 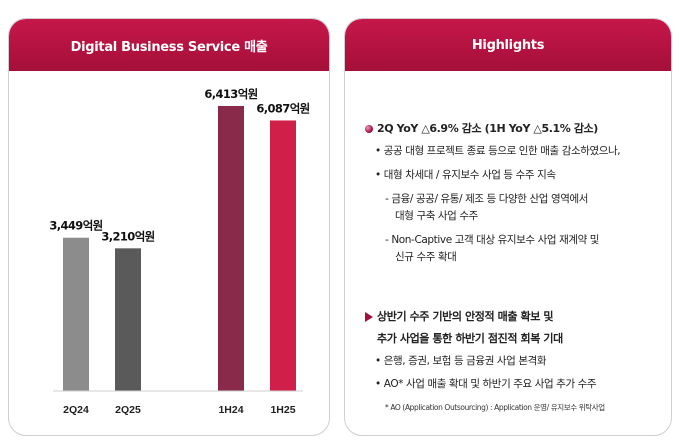 I want to click on bar-2q24, so click(x=76, y=314).